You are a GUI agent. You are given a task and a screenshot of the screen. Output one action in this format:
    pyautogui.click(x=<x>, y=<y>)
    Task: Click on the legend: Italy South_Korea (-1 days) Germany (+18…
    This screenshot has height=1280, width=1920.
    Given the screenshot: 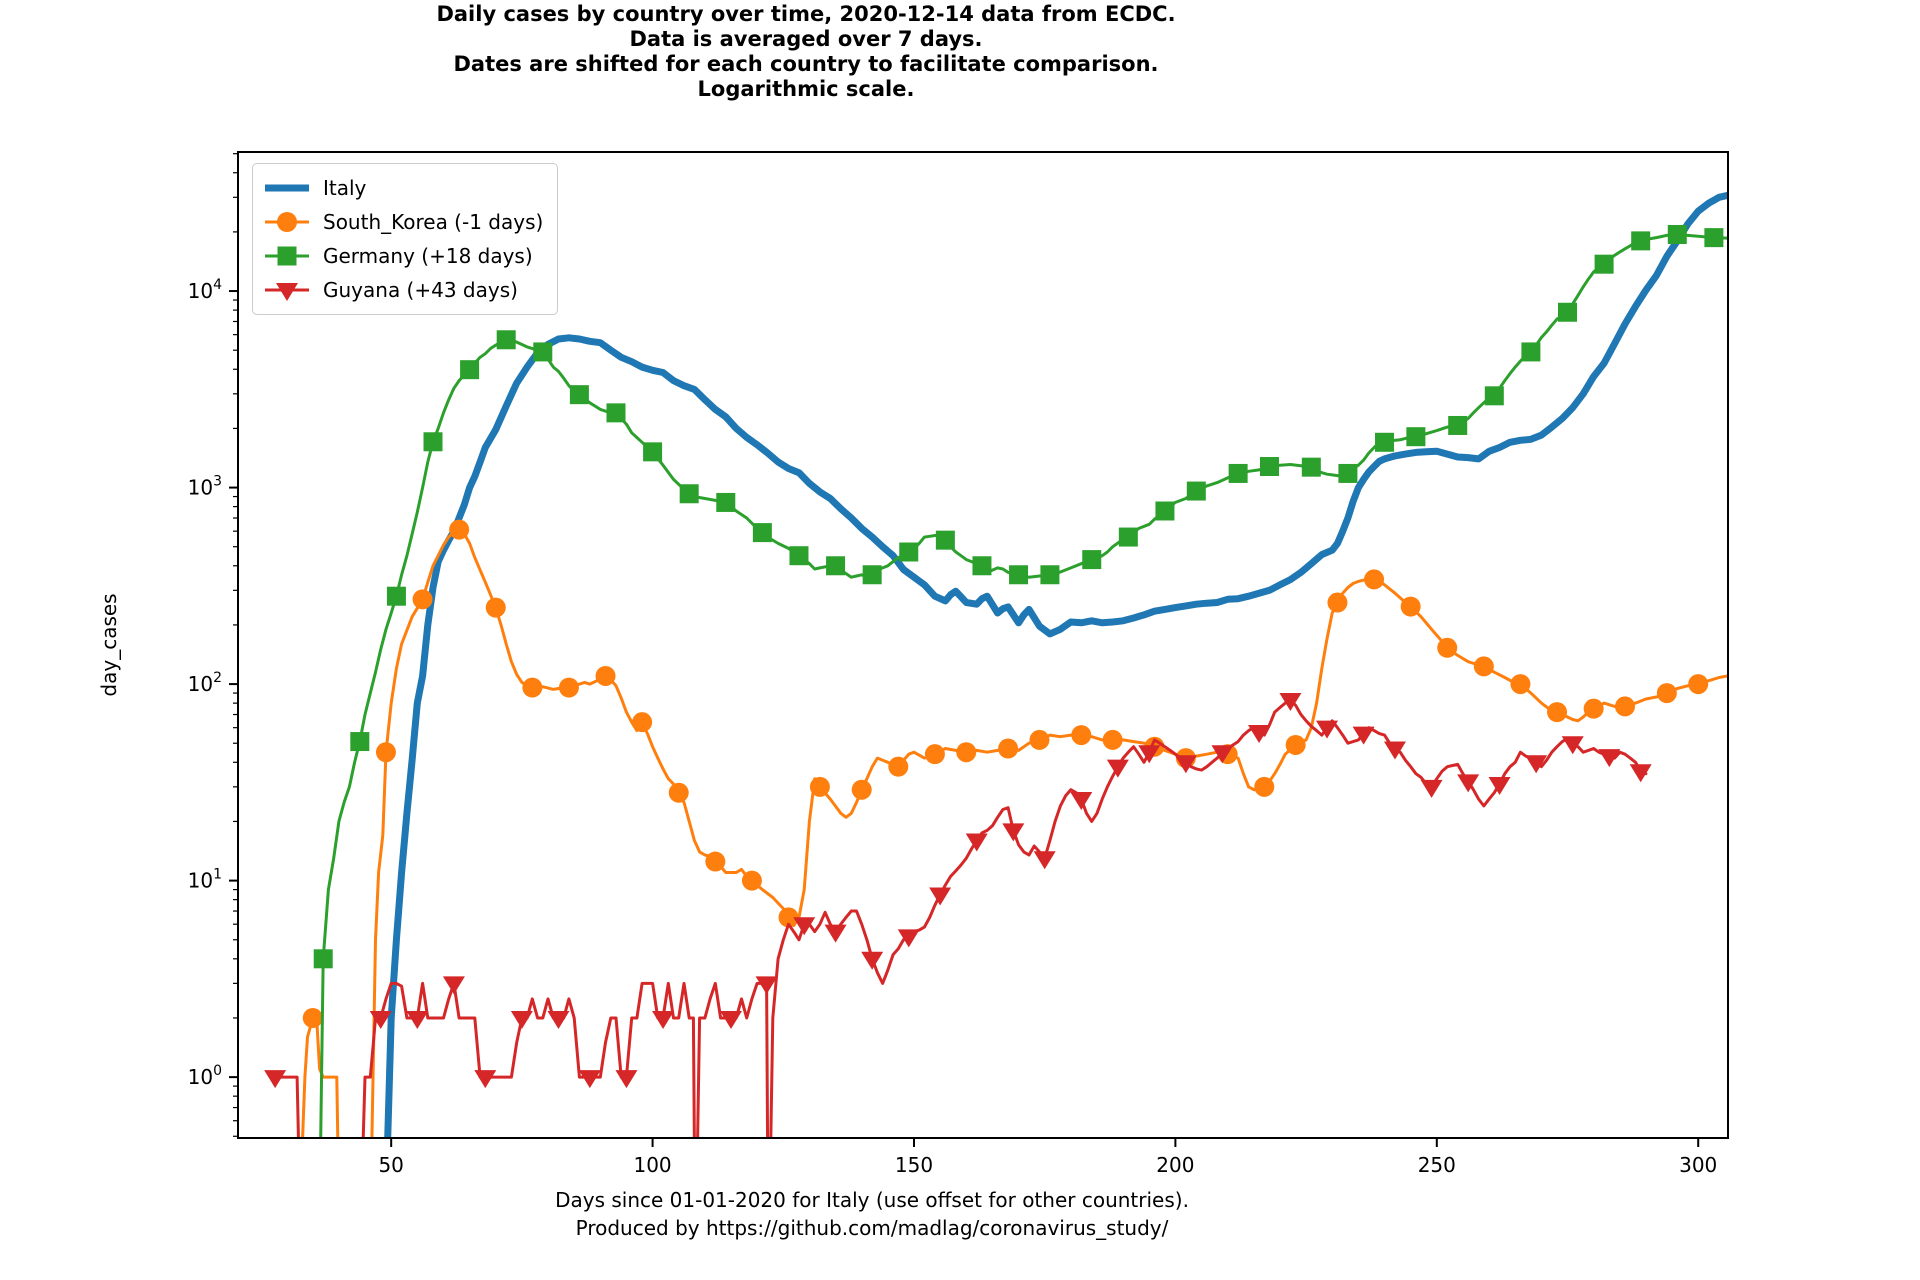 What is the action you would take?
    pyautogui.click(x=405, y=239)
    